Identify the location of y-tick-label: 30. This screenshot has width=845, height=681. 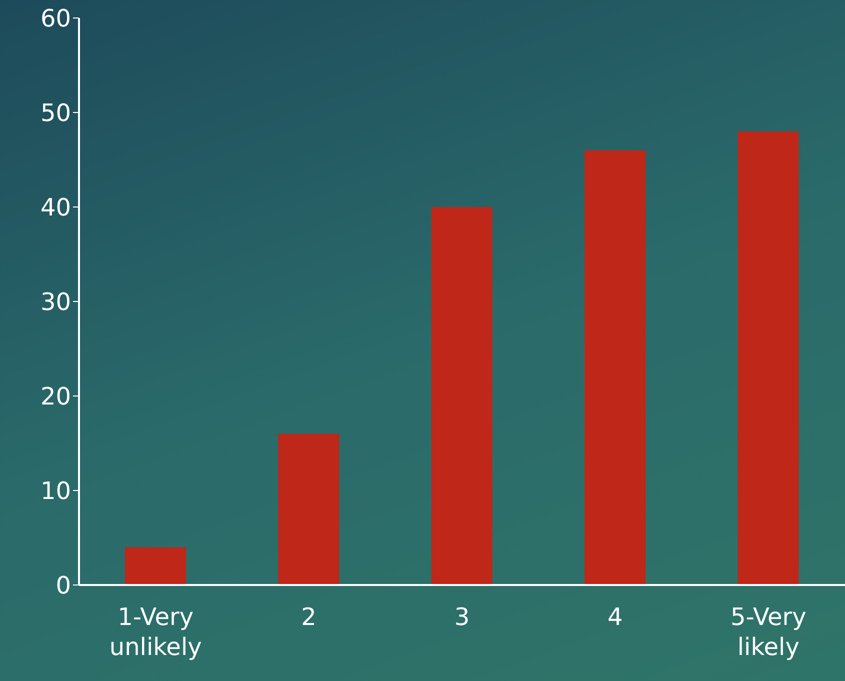
(55, 302).